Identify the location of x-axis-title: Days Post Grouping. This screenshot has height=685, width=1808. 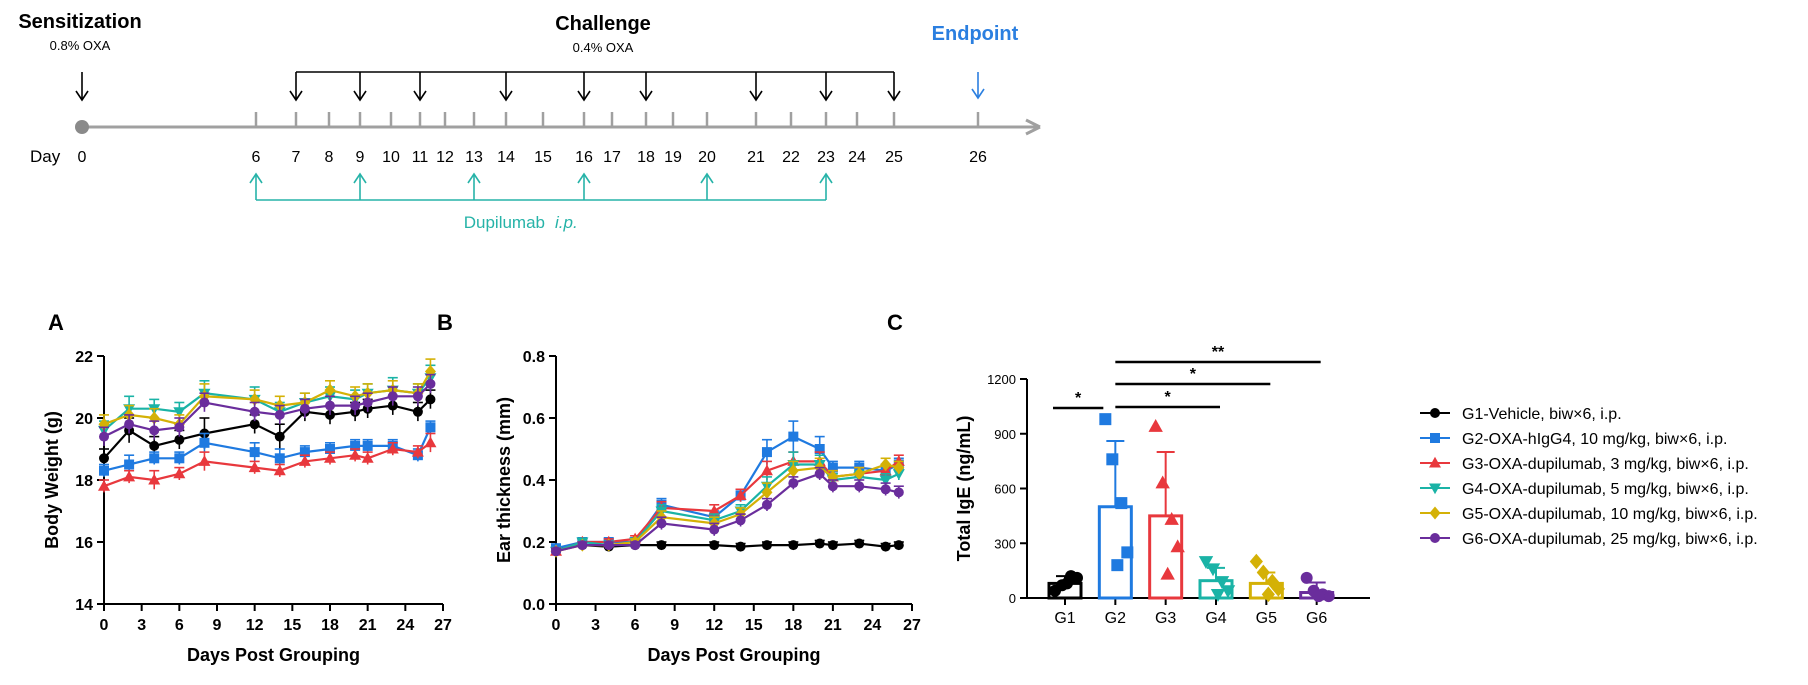
(733, 655).